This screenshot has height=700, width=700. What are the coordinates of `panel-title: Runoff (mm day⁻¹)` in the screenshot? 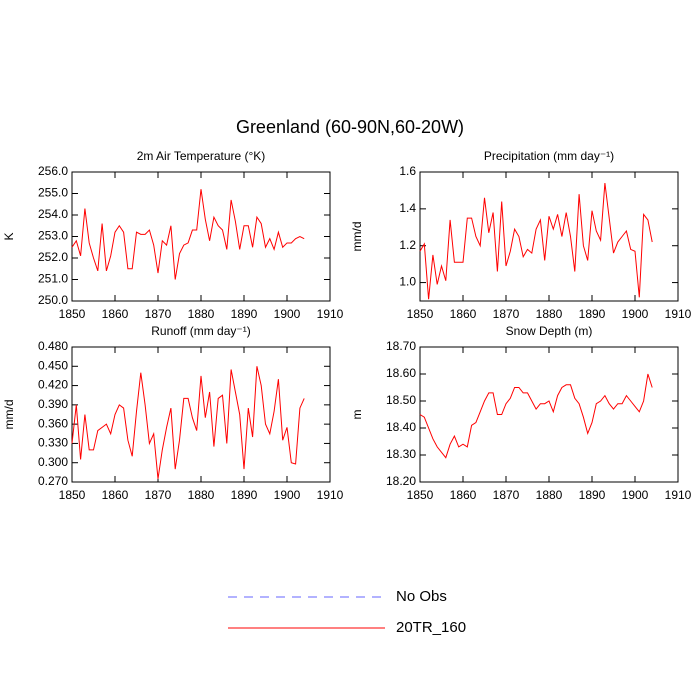 It's located at (200, 331).